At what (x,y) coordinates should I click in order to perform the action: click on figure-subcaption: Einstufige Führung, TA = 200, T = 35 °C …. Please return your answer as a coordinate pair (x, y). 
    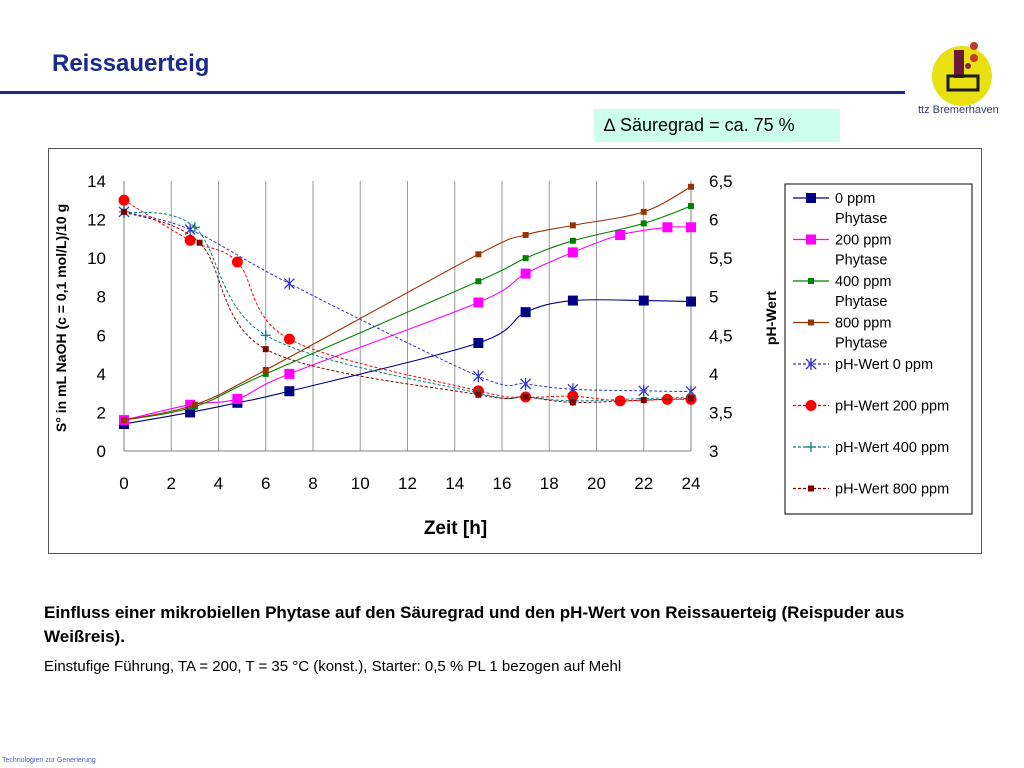
    Looking at the image, I should click on (333, 666).